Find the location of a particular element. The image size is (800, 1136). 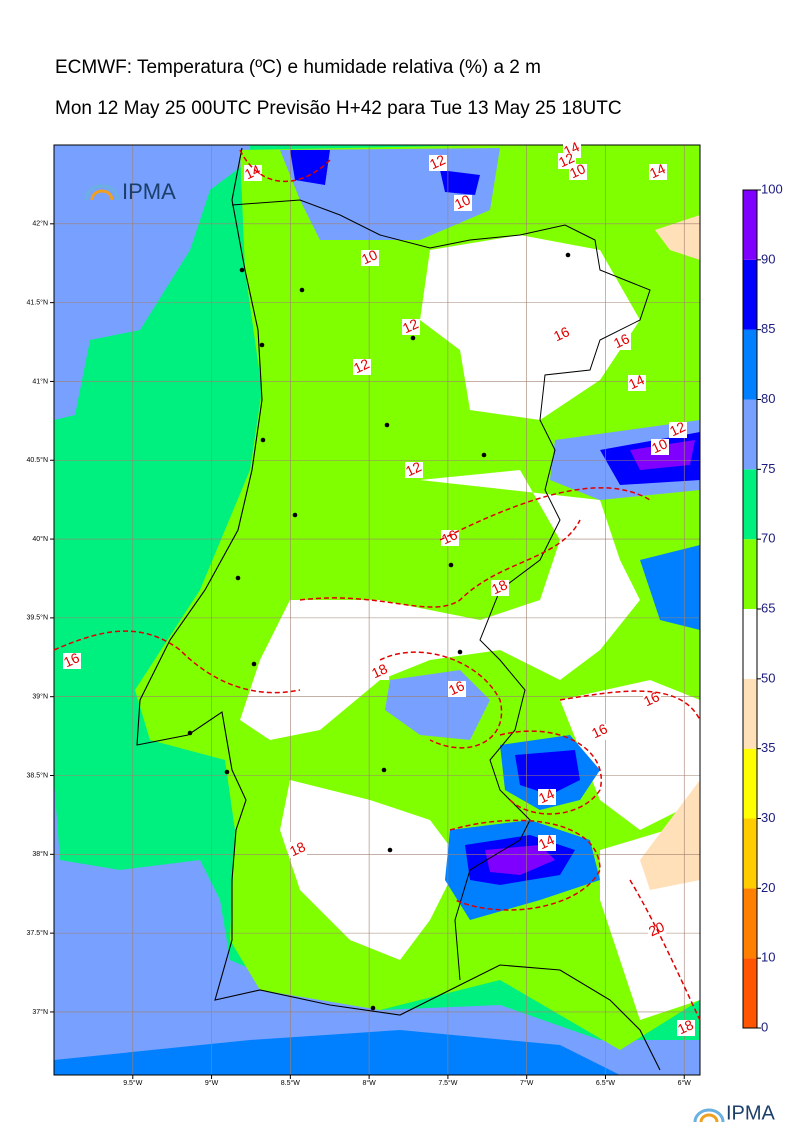

x-tick-label: 6.5°W is located at coordinates (606, 1083).